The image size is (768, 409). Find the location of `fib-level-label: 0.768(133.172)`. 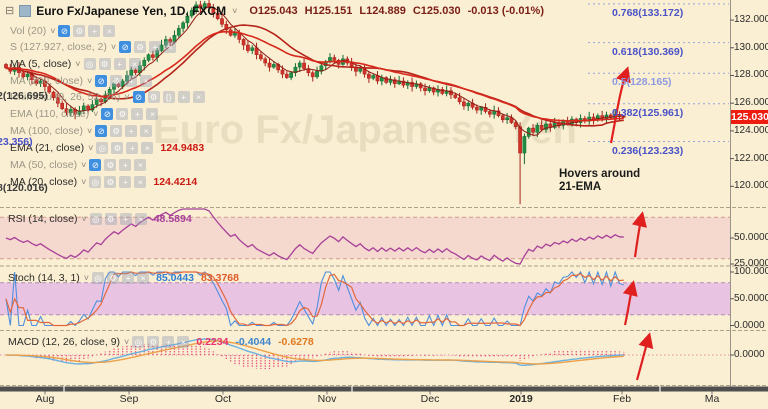

fib-level-label: 0.768(133.172) is located at coordinates (648, 12).